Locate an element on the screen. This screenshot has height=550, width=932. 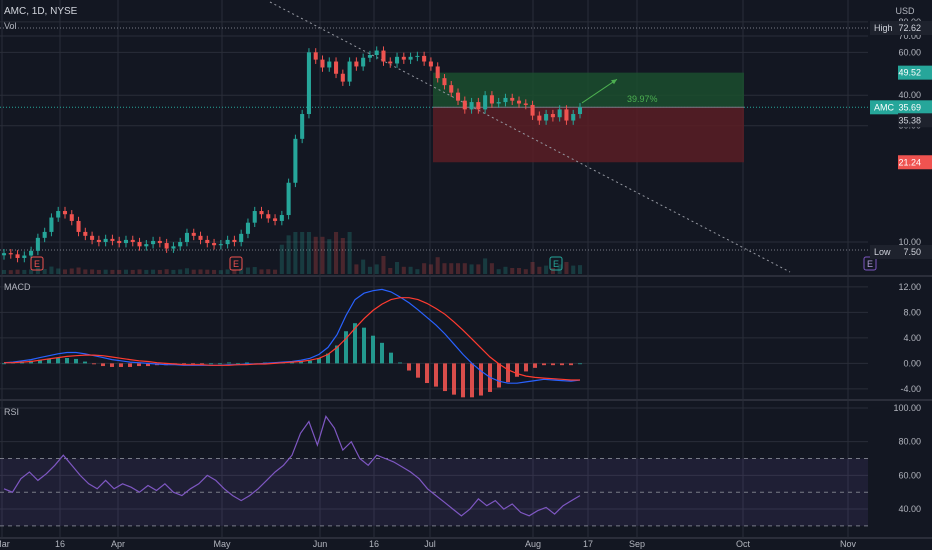
stop-loss-zone is located at coordinates (588, 135).